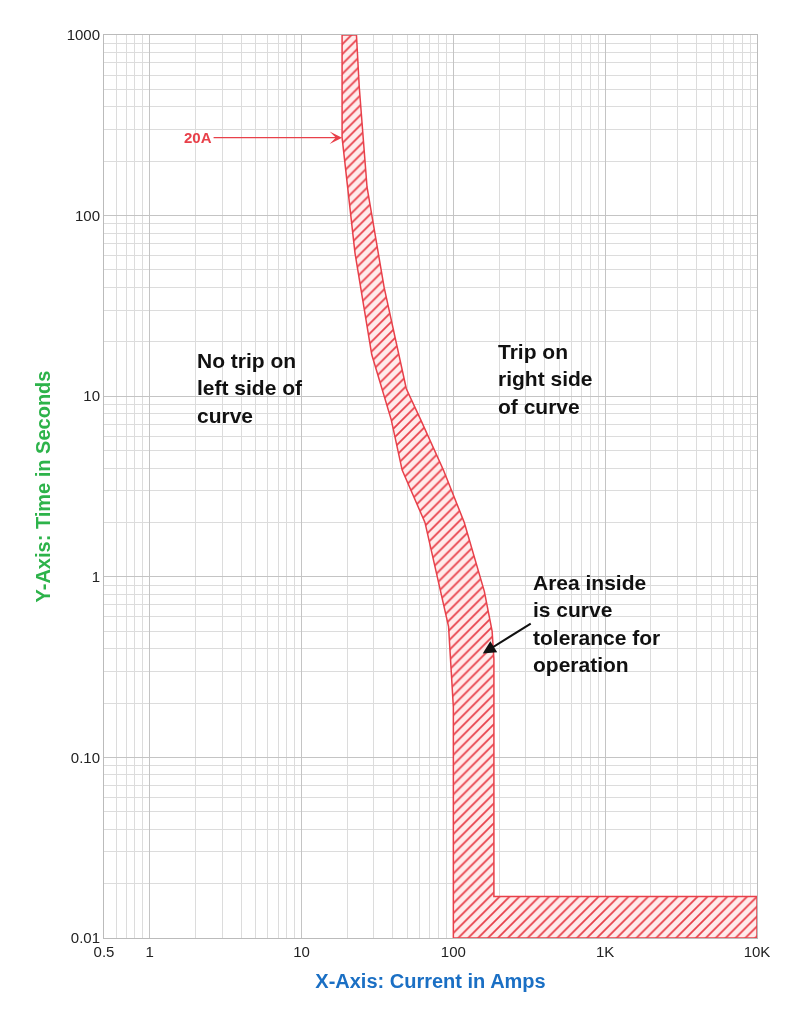 This screenshot has width=791, height=1027. Describe the element at coordinates (250, 388) in the screenshot. I see `annotation: No trip on left side of curve` at that location.